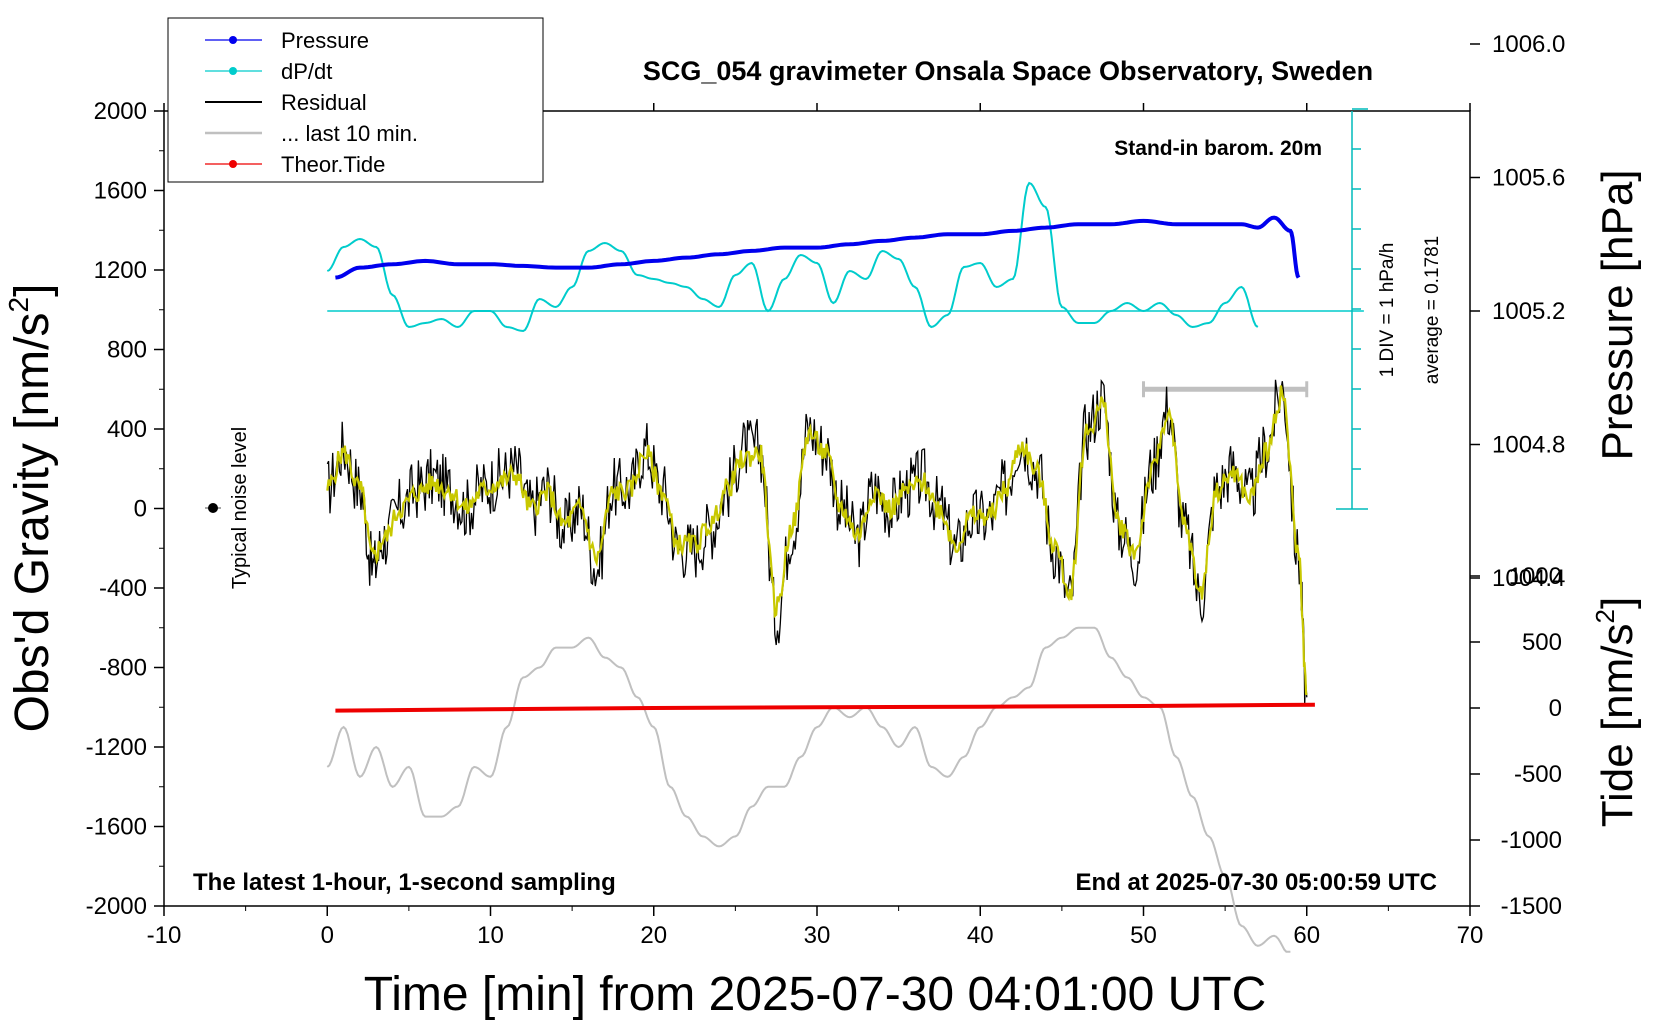  I want to click on barometer-note: Stand-in barom. 20m, so click(1218, 148).